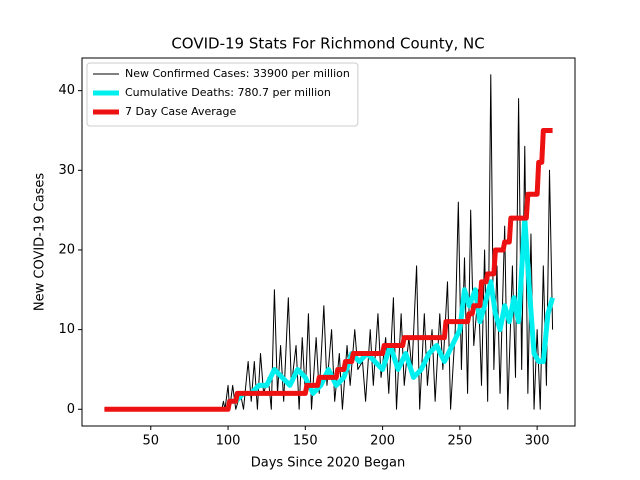 Image resolution: width=640 pixels, height=480 pixels. Describe the element at coordinates (181, 111) in the screenshot. I see `legend-label: 7 Day Case Average` at that location.